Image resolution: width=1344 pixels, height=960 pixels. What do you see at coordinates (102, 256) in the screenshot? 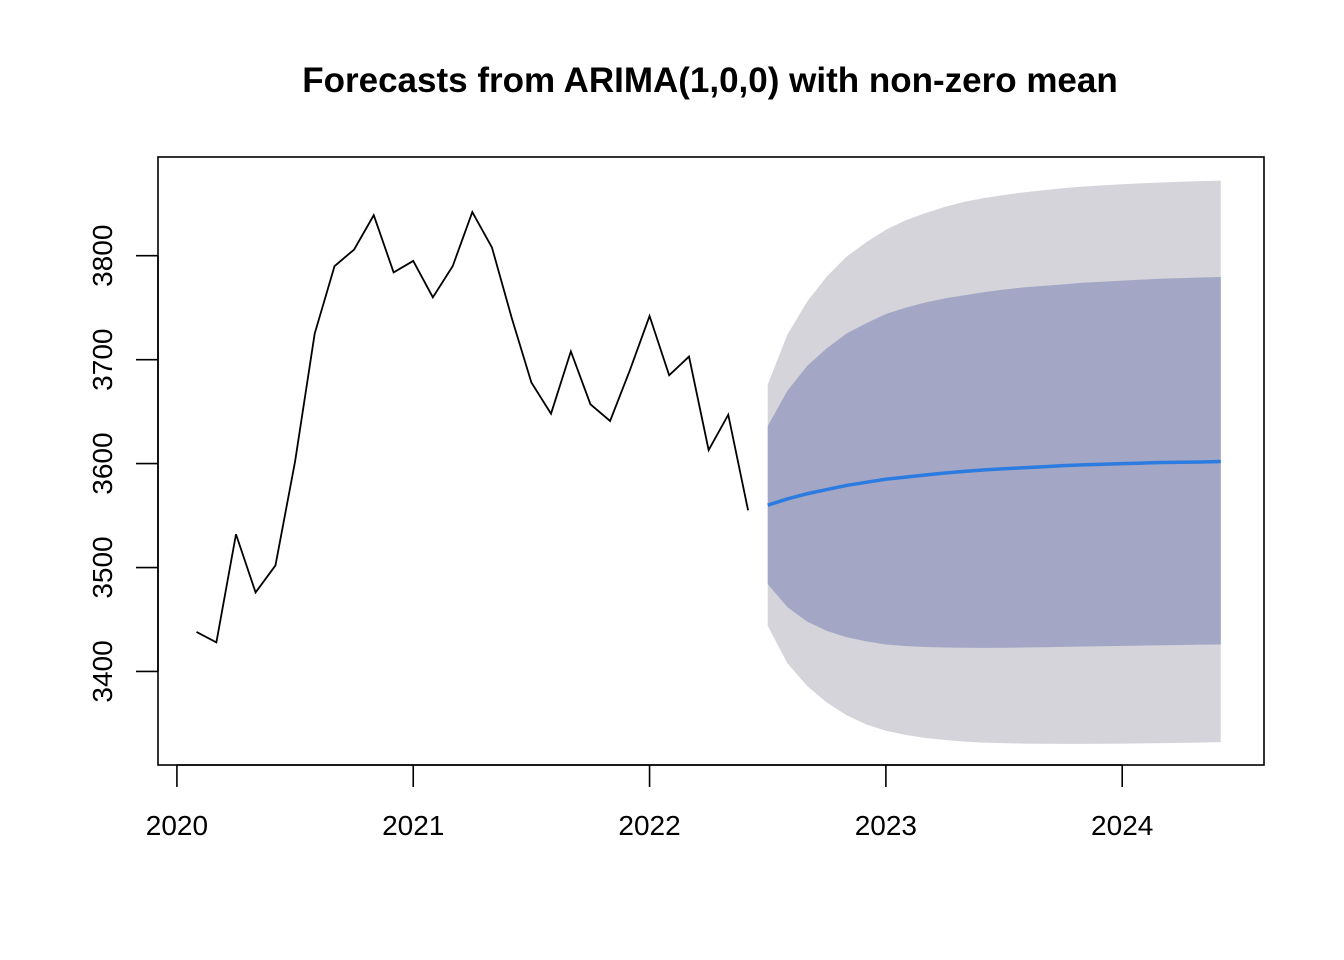
I see `y-tick-label: 3800` at bounding box center [102, 256].